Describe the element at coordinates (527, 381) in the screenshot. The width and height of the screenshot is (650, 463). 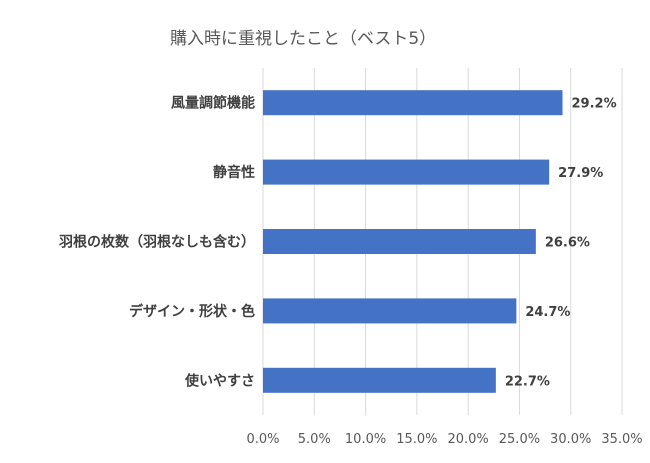
I see `data-label: 22.7%` at that location.